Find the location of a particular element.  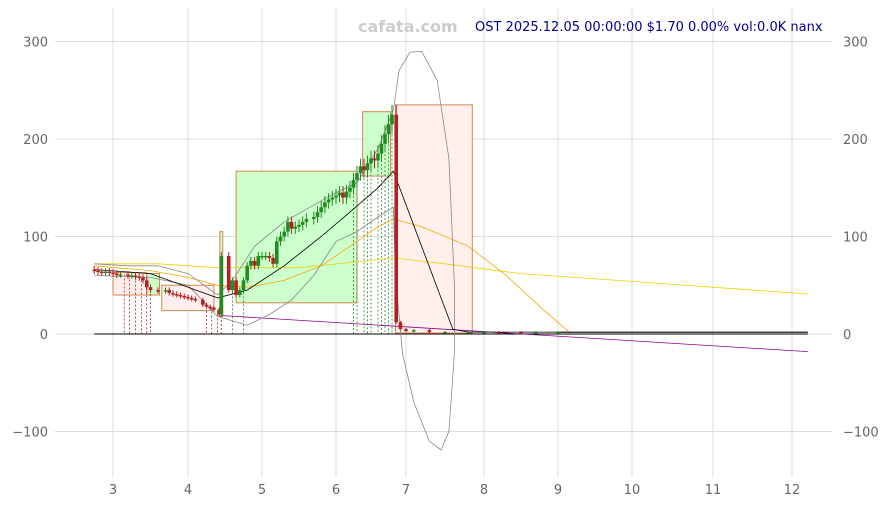

y-tick-label-left: 300 is located at coordinates (35, 43).